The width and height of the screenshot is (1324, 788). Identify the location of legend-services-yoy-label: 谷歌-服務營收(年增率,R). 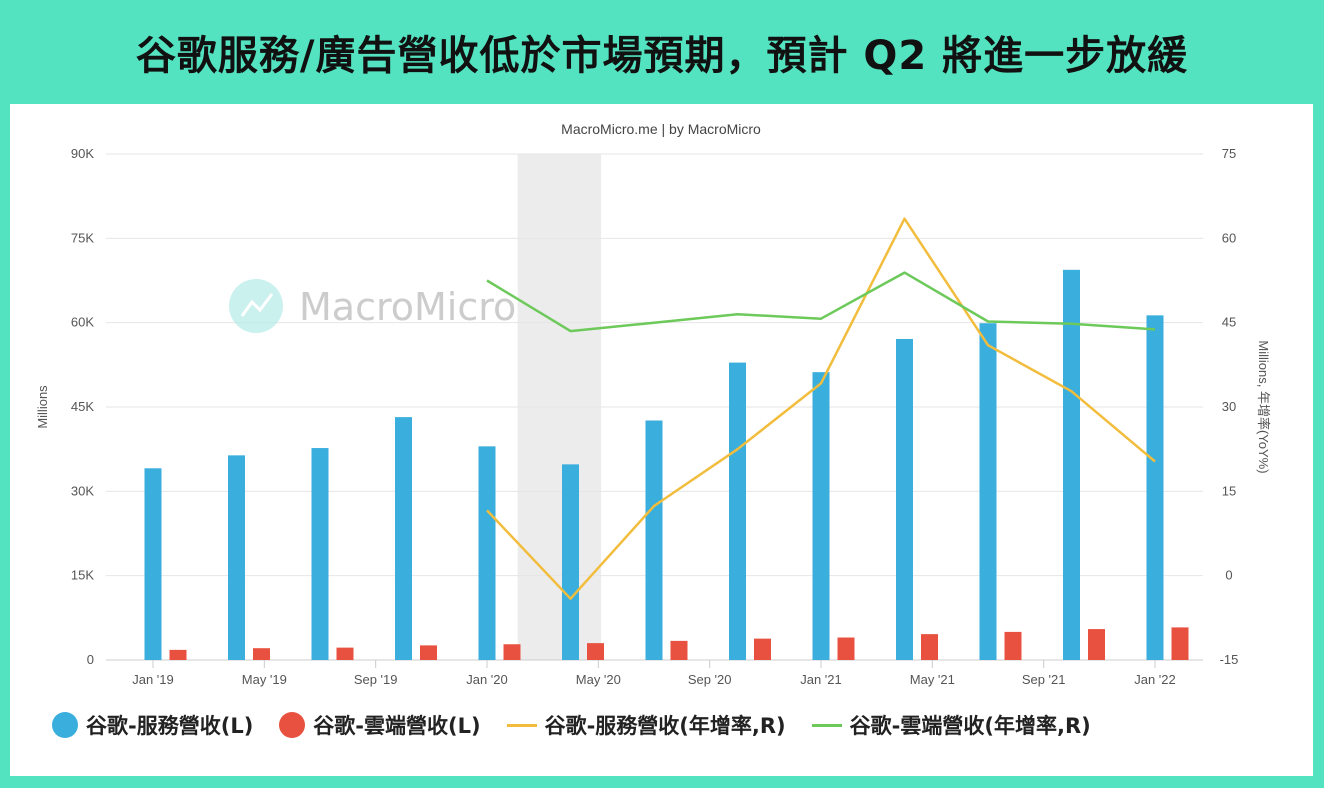
(665, 726).